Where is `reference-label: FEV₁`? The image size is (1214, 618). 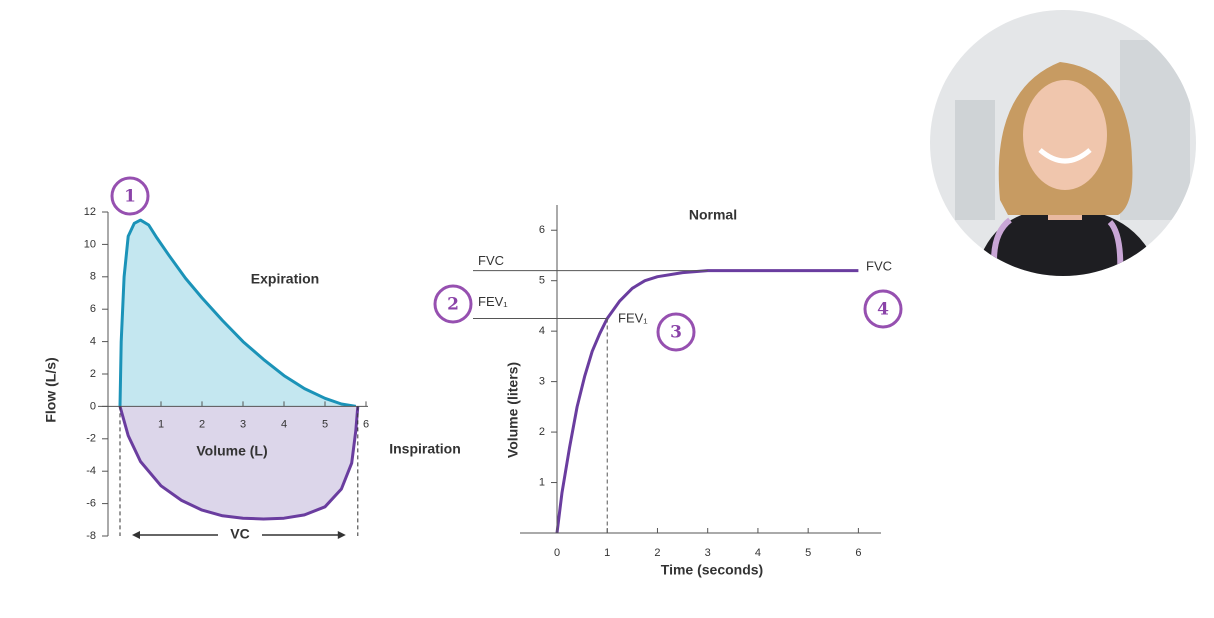
reference-label: FEV₁ is located at coordinates (493, 301).